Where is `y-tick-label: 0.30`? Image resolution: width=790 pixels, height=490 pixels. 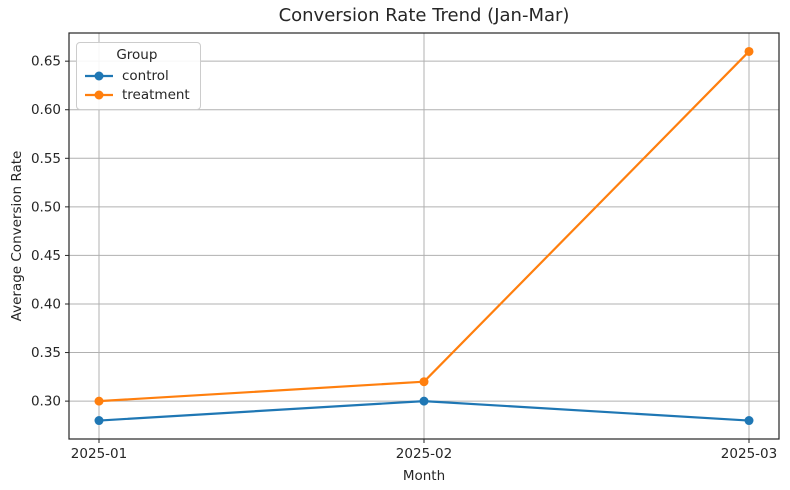
y-tick-label: 0.30 is located at coordinates (46, 402).